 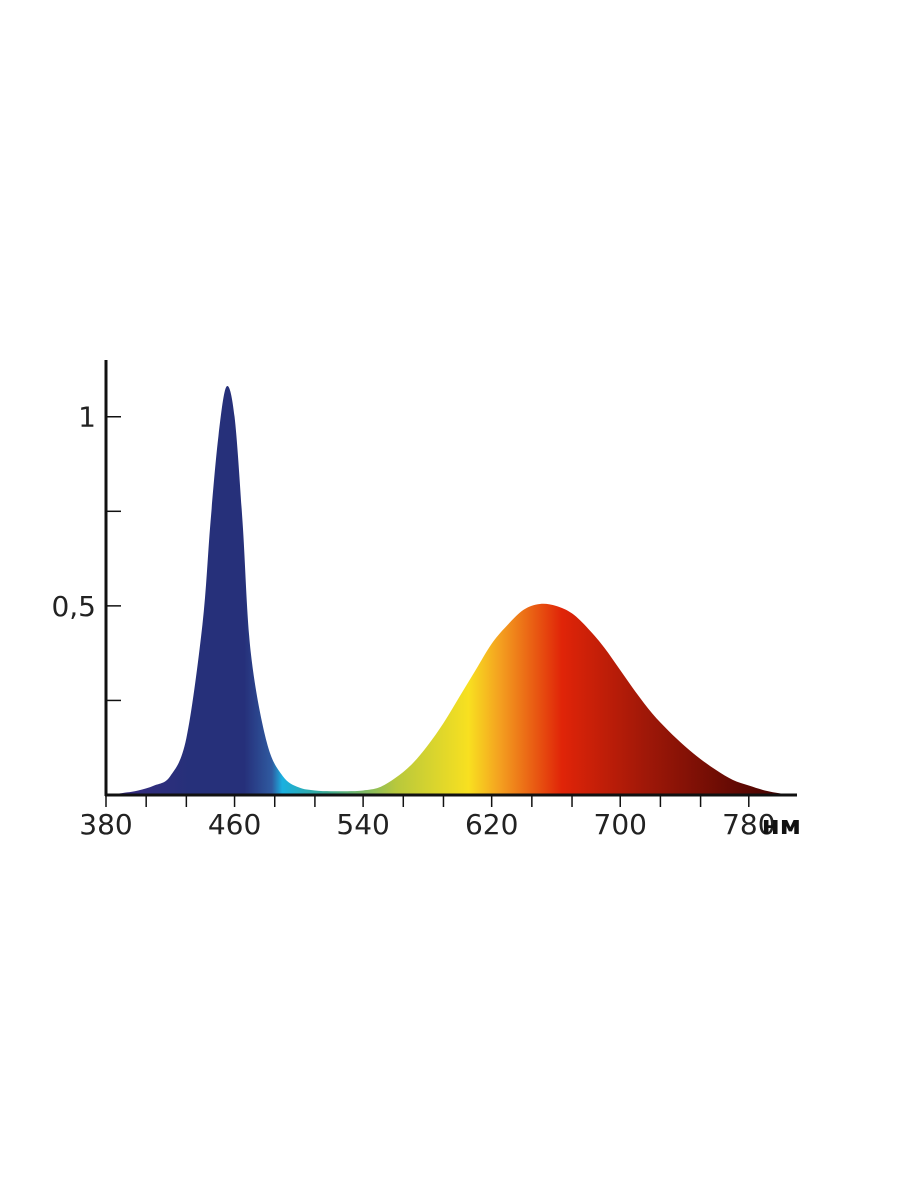 What do you see at coordinates (362, 824) in the screenshot?
I see `x-tick-label: 540` at bounding box center [362, 824].